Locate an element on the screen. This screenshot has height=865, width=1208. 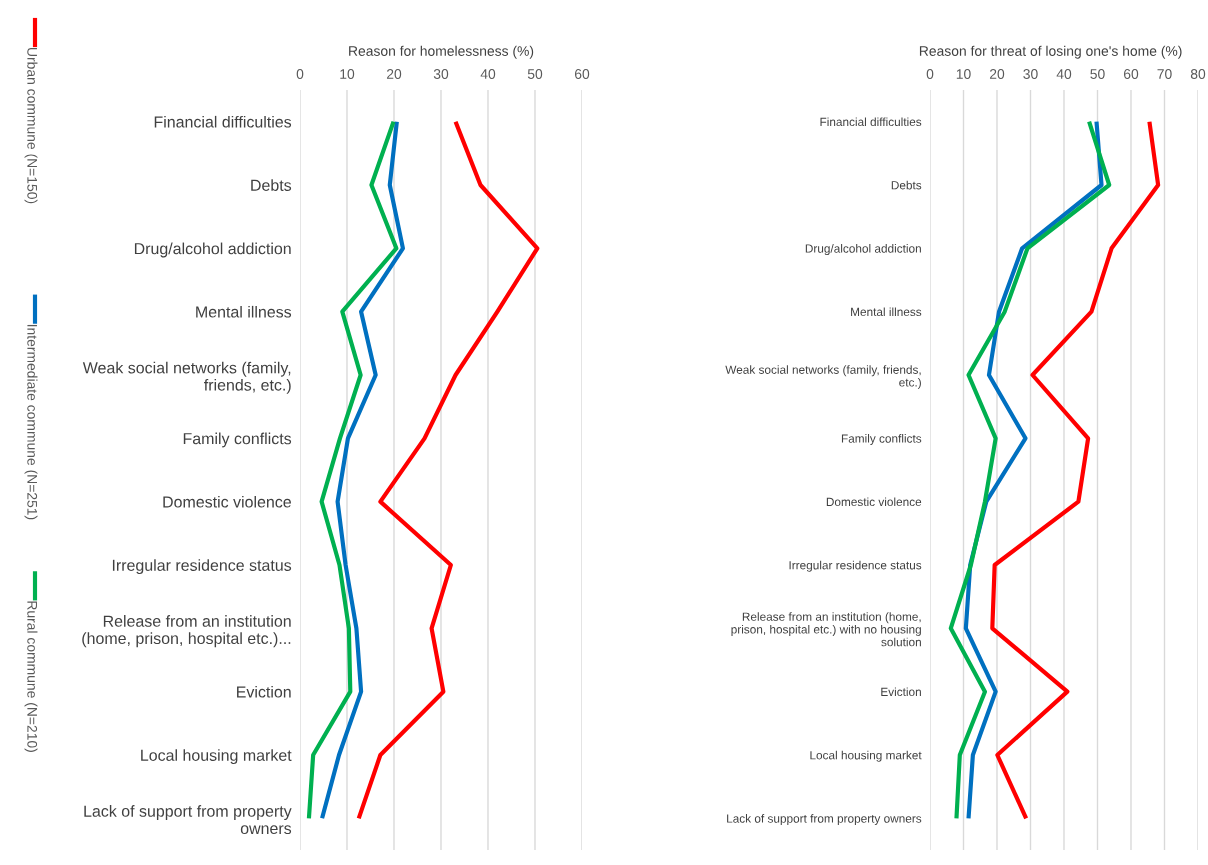
legend-label: Intermediate commune (N=251) is located at coordinates (31, 422).